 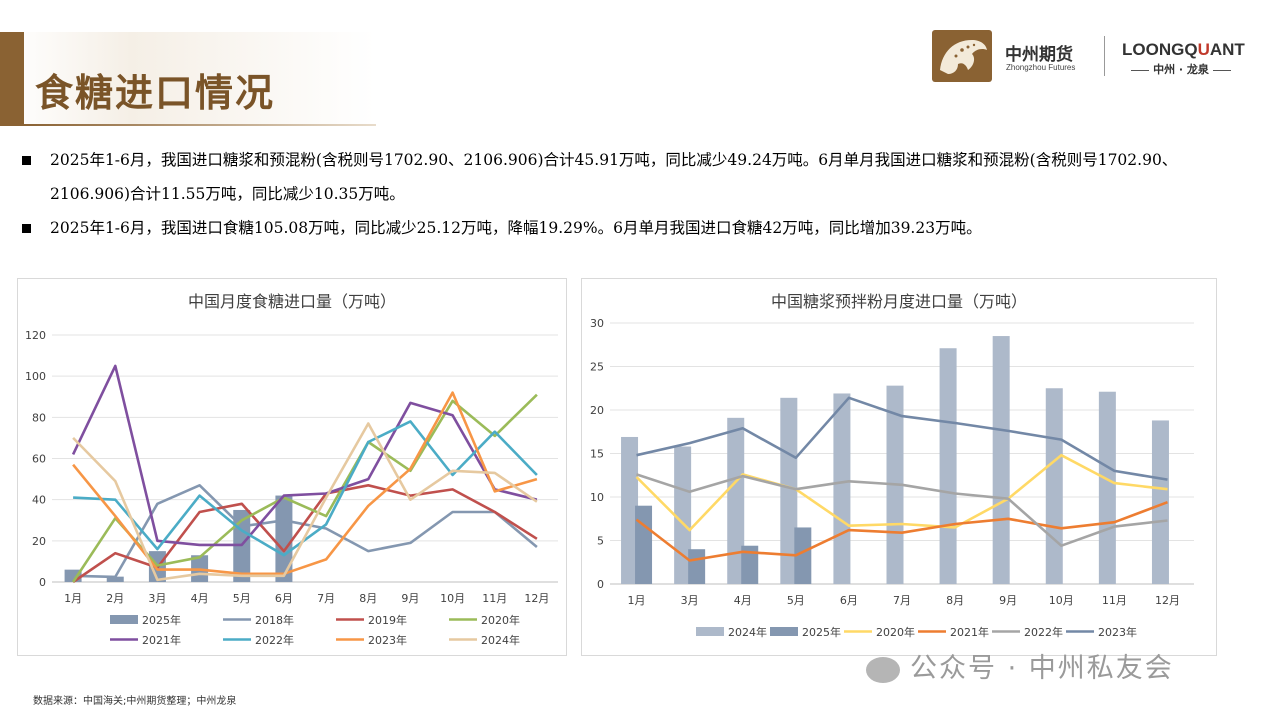 I want to click on legend-label: 2018年, so click(x=274, y=620).